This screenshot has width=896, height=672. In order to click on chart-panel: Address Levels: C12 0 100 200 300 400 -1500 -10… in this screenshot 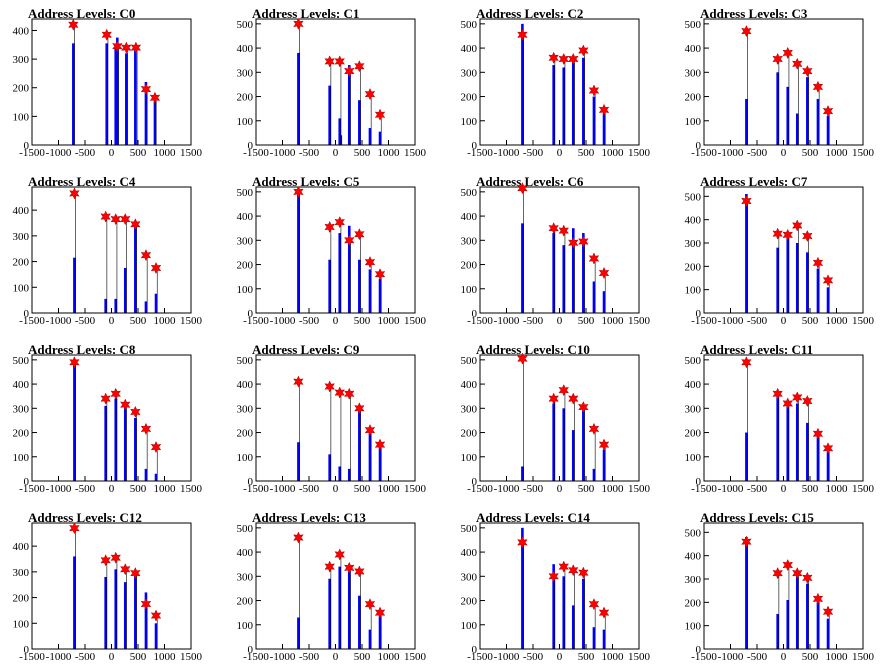, I will do `click(112, 588)`.